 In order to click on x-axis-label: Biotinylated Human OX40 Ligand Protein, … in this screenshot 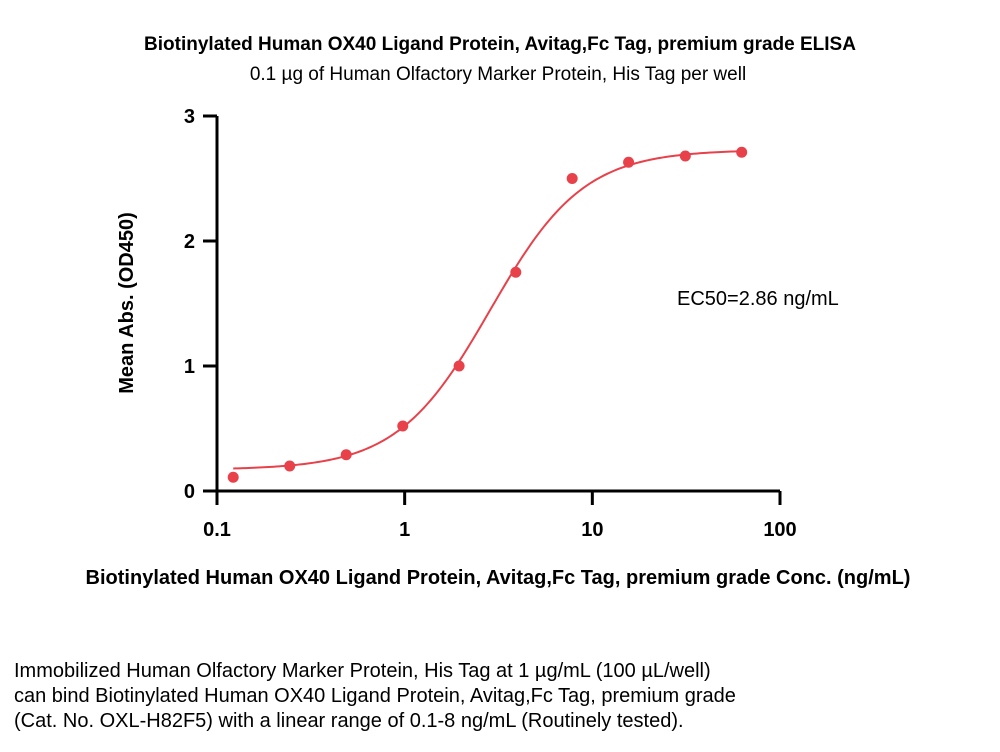, I will do `click(498, 578)`.